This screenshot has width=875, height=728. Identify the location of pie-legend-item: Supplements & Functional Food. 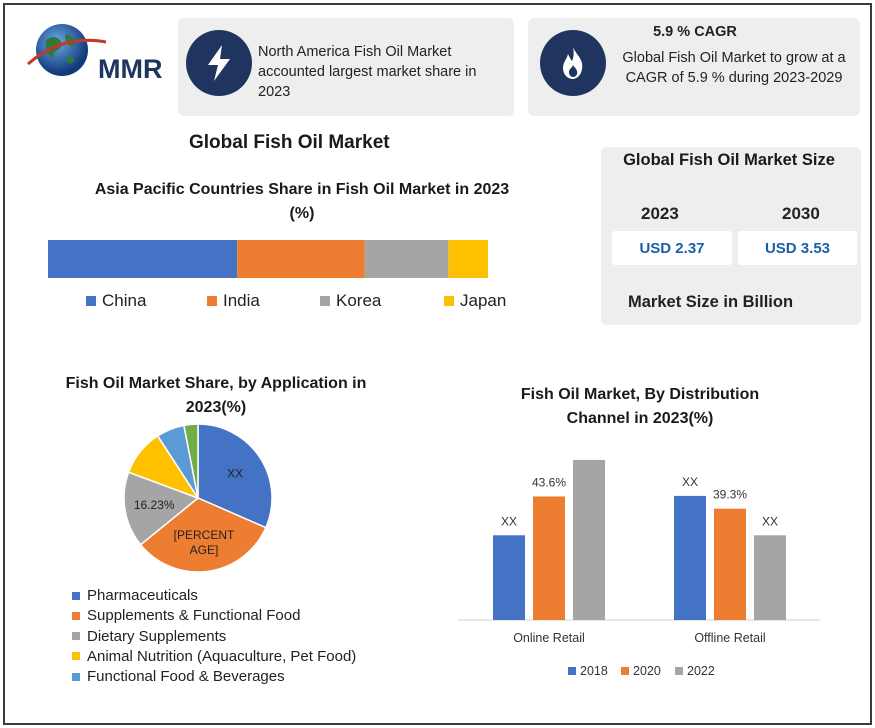
(186, 615).